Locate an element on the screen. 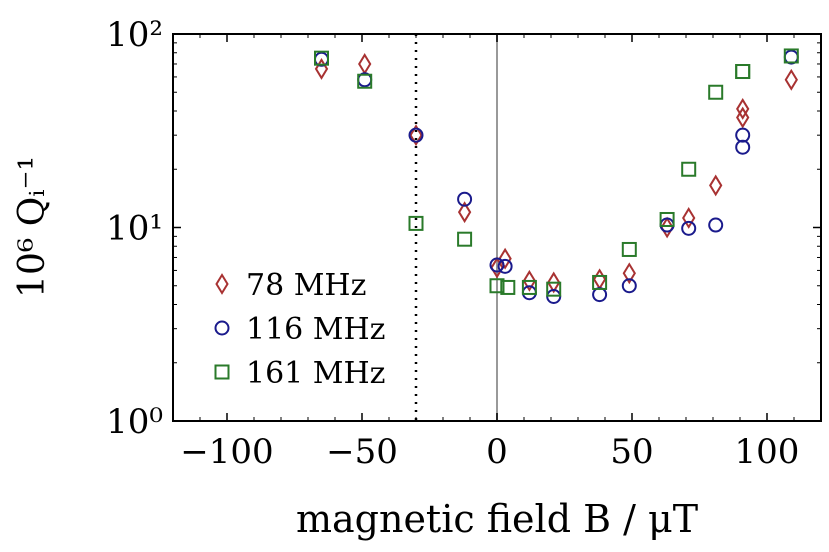  legend-label: 78 MHz is located at coordinates (306, 285).